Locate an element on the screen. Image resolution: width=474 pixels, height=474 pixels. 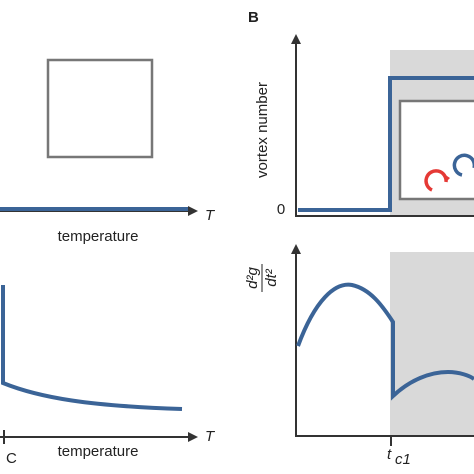
x-tick-subscript: c1 is located at coordinates (403, 459).